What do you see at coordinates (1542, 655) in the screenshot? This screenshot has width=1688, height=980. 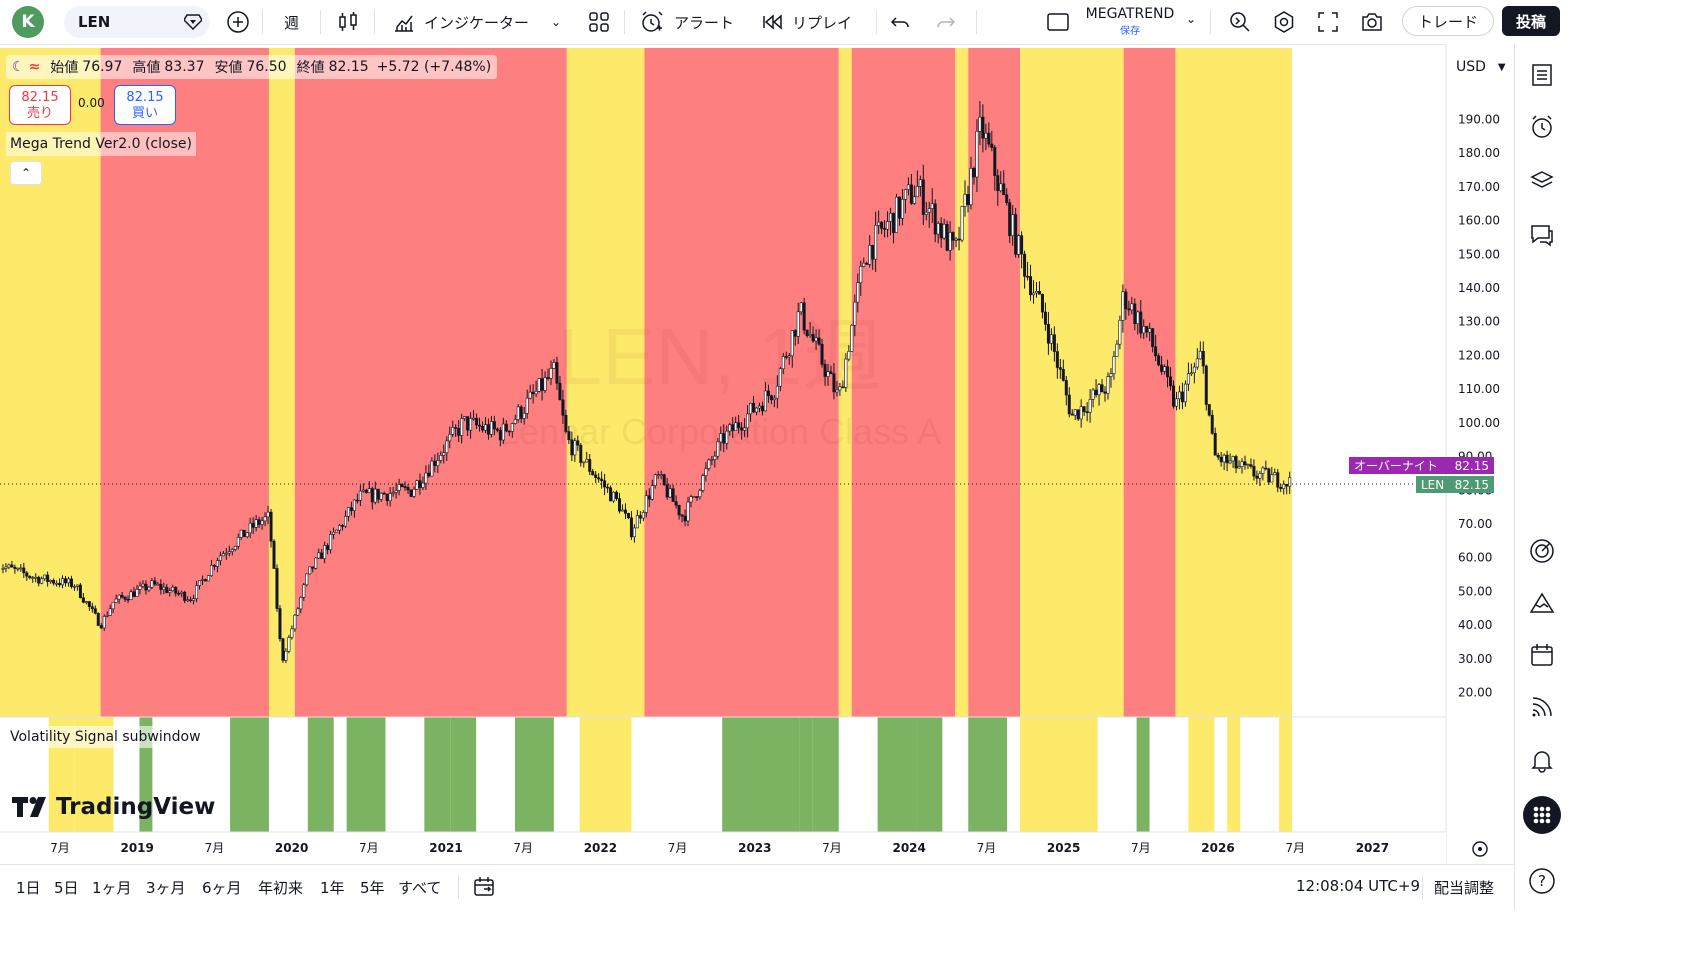 I see `calendar-icon` at bounding box center [1542, 655].